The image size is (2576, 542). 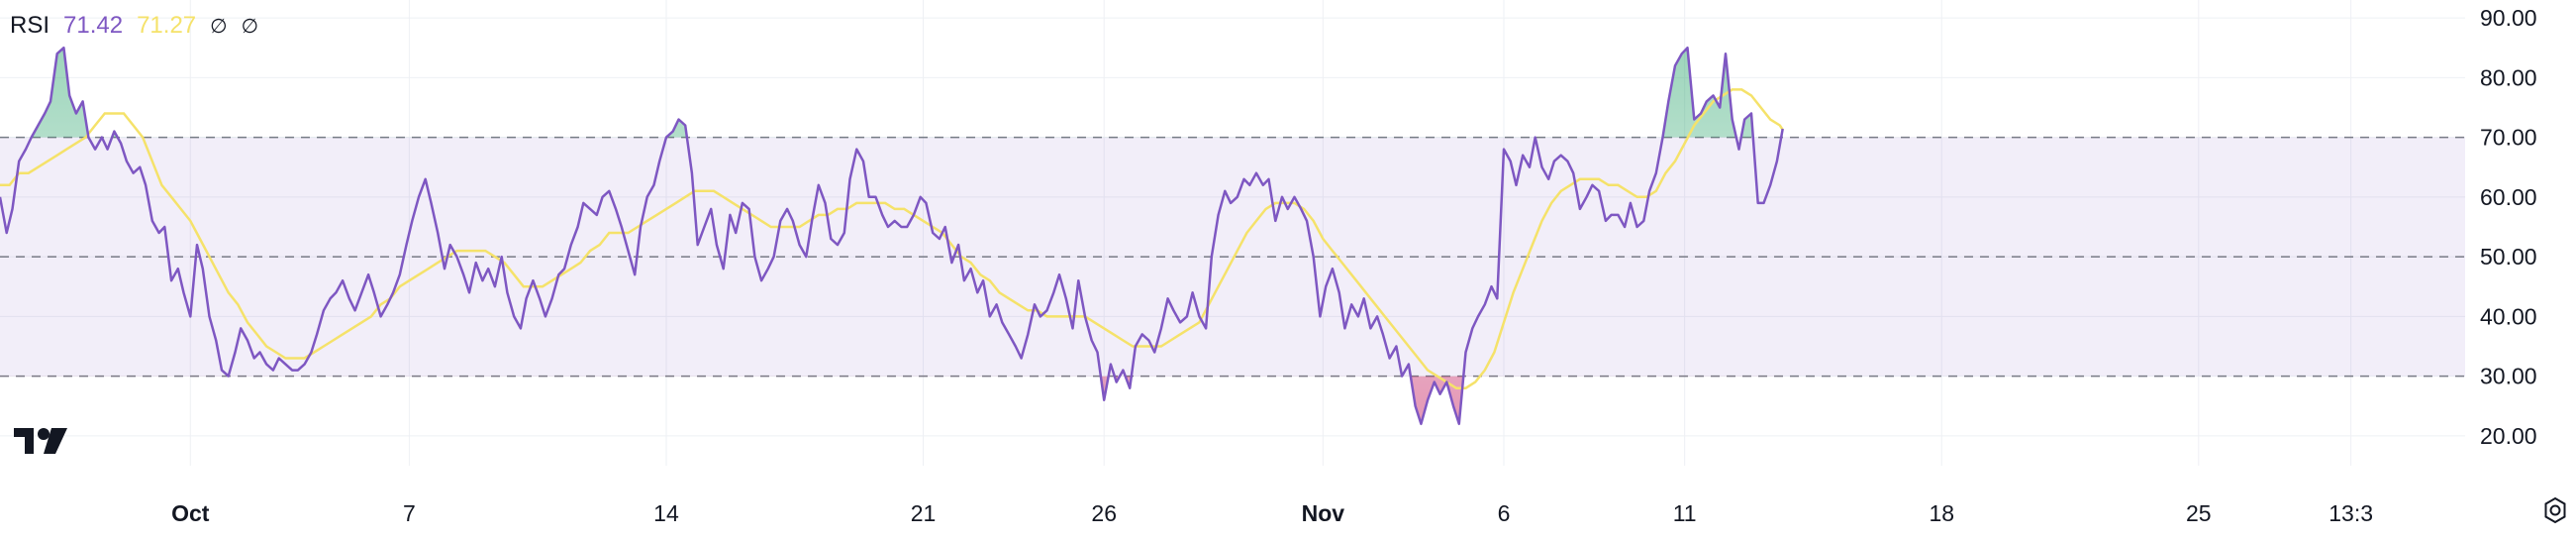 I want to click on y-tick-label-7: 20.00, so click(x=2509, y=436).